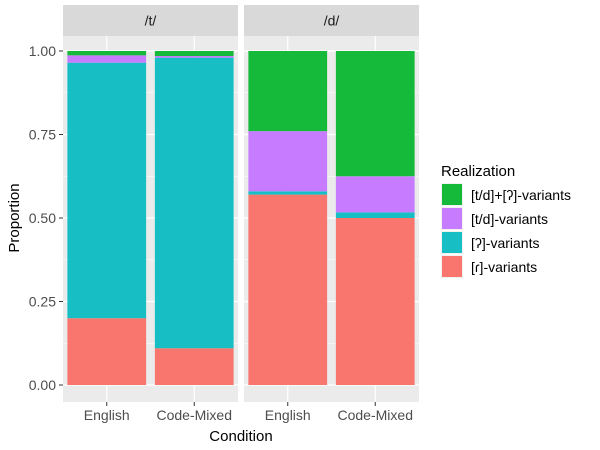  Describe the element at coordinates (42, 302) in the screenshot. I see `y-tick-label: 0.25` at that location.